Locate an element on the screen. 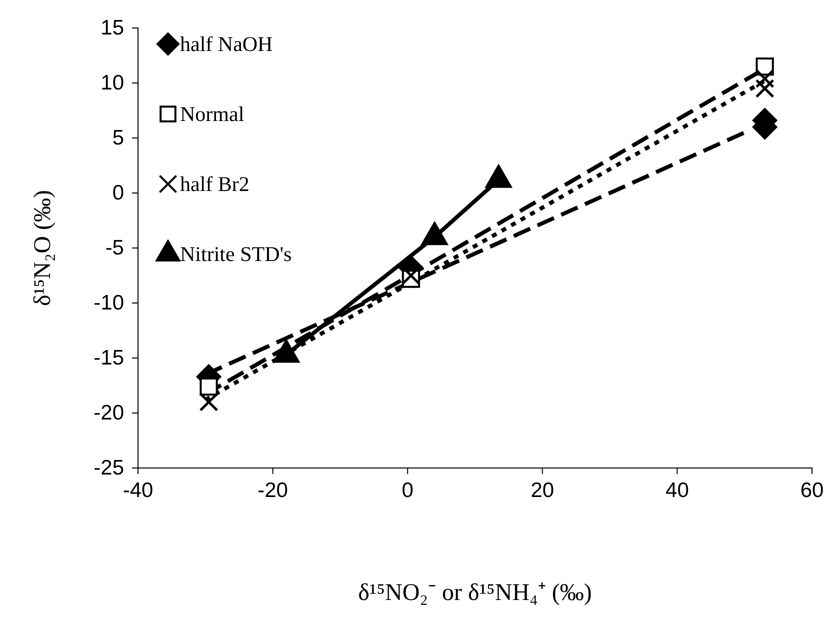  legend-label: half Br2 is located at coordinates (215, 184).